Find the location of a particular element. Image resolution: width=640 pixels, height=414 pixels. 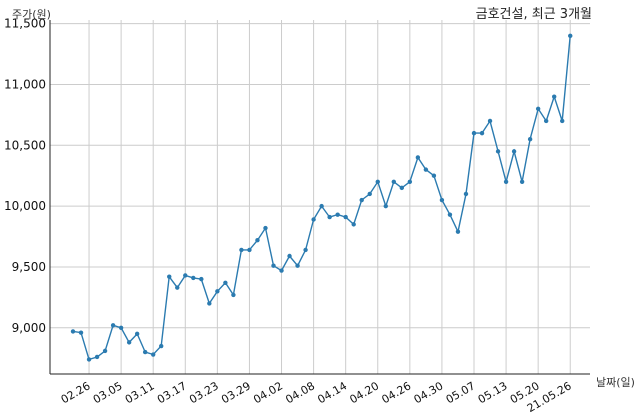

x-tick-label: 02.26 is located at coordinates (76, 392).